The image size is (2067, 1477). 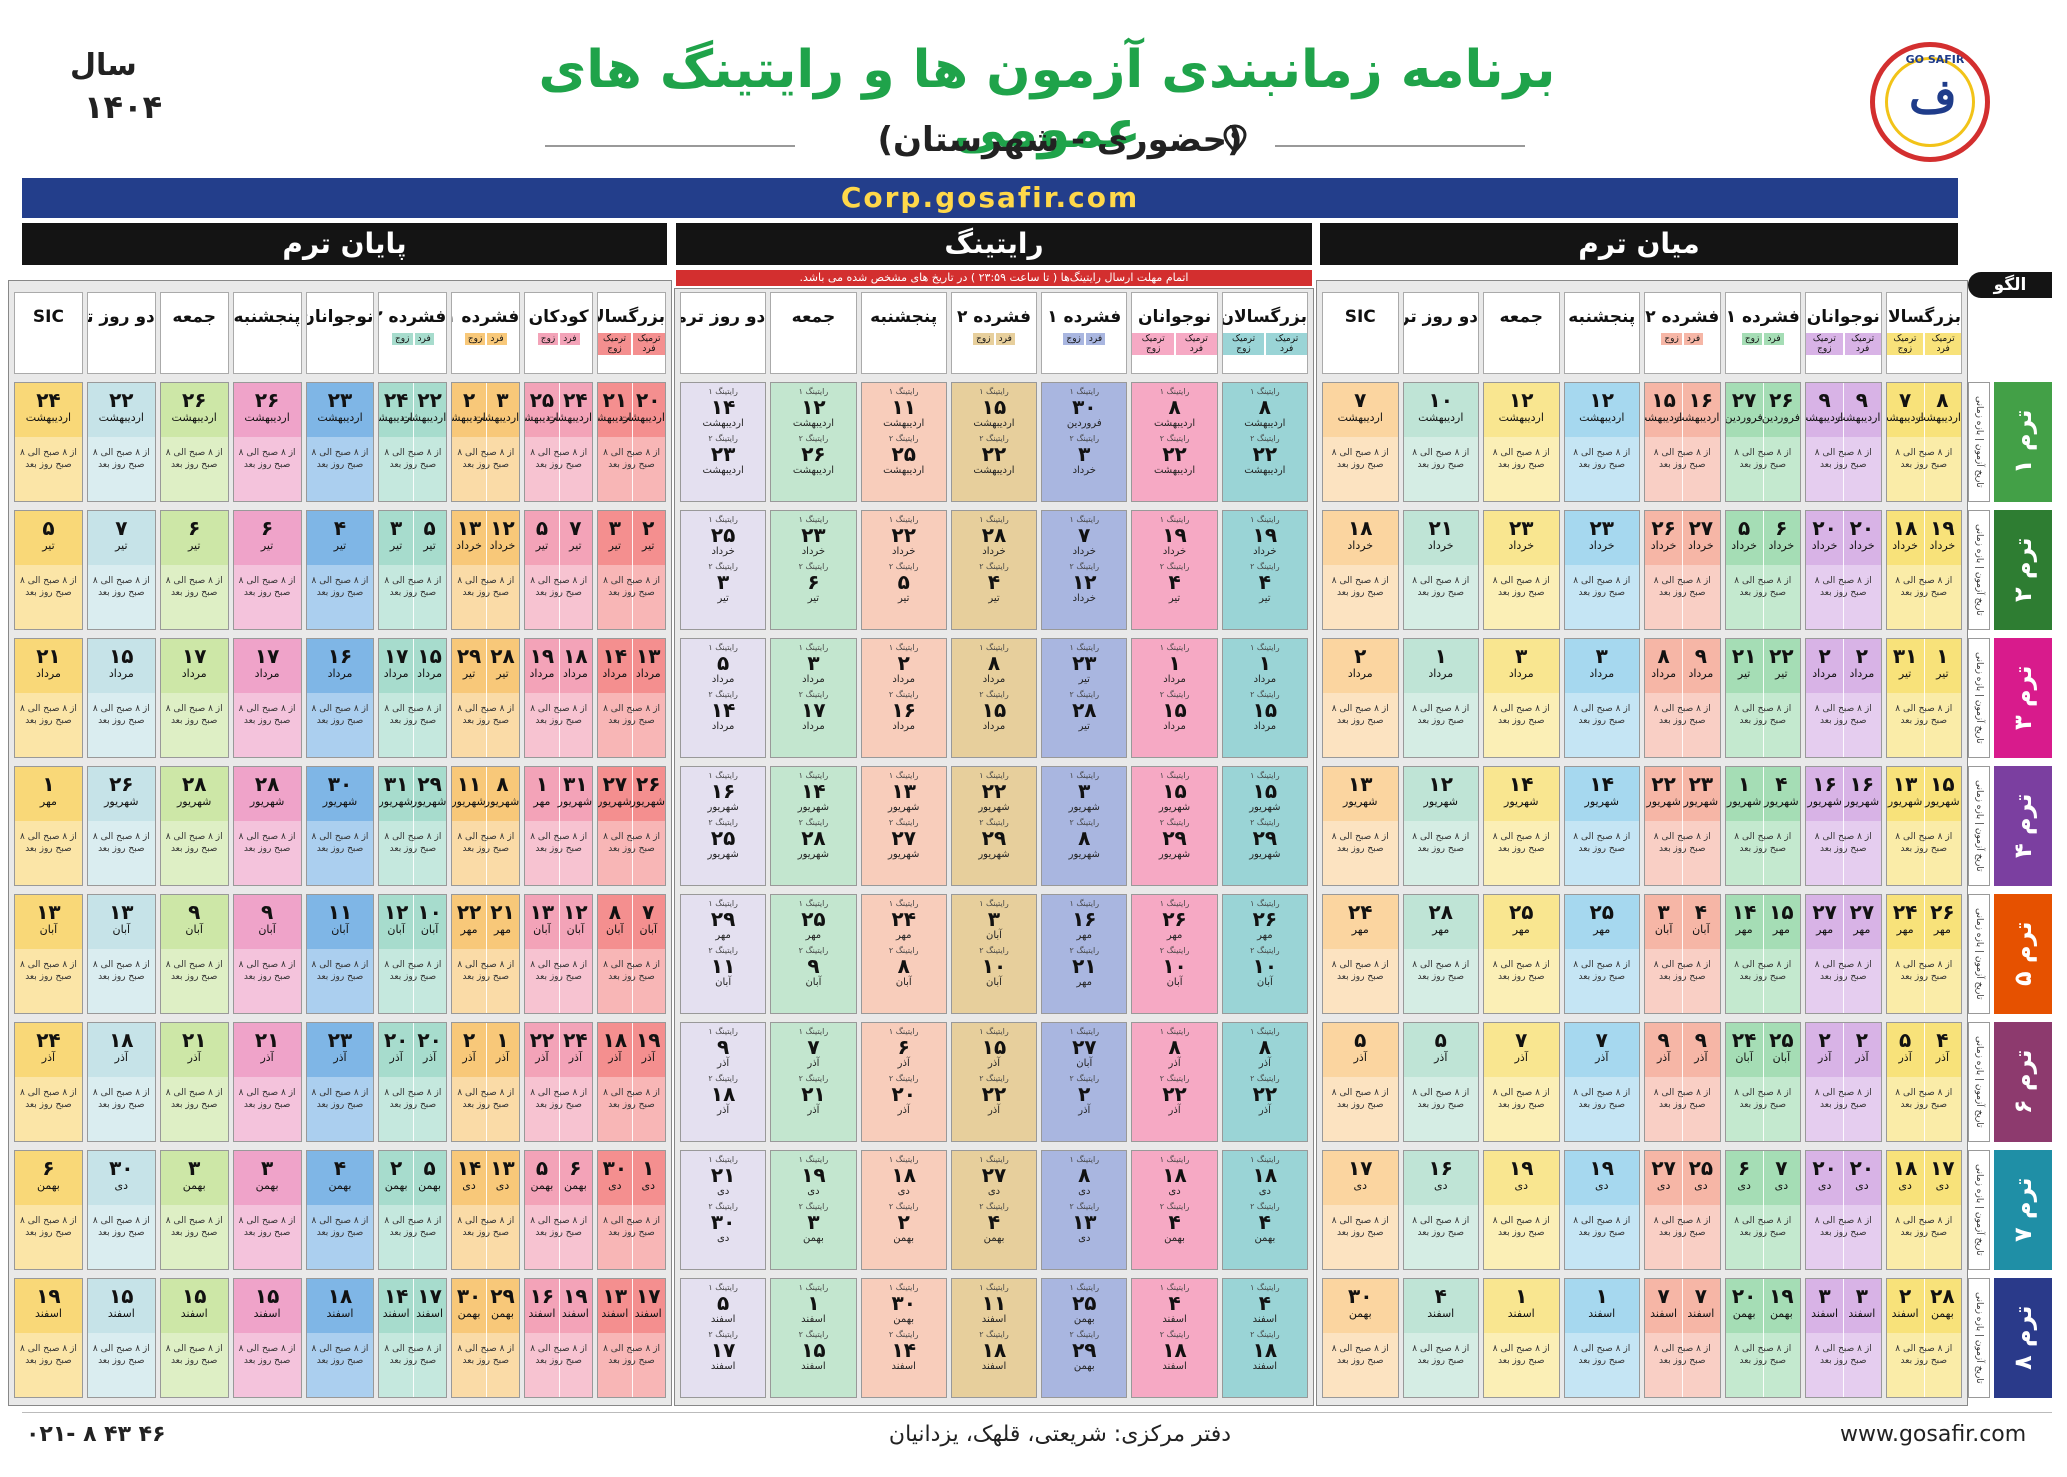 I want to click on gosafir-logo: ﻑ GO SAFIR, so click(x=1930, y=102).